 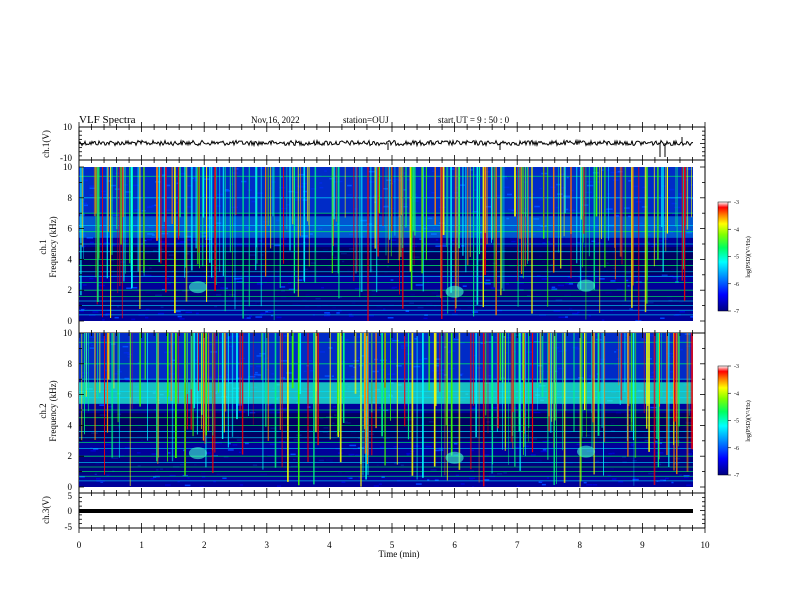 What do you see at coordinates (706, 545) in the screenshot?
I see `x-tick-label: 10` at bounding box center [706, 545].